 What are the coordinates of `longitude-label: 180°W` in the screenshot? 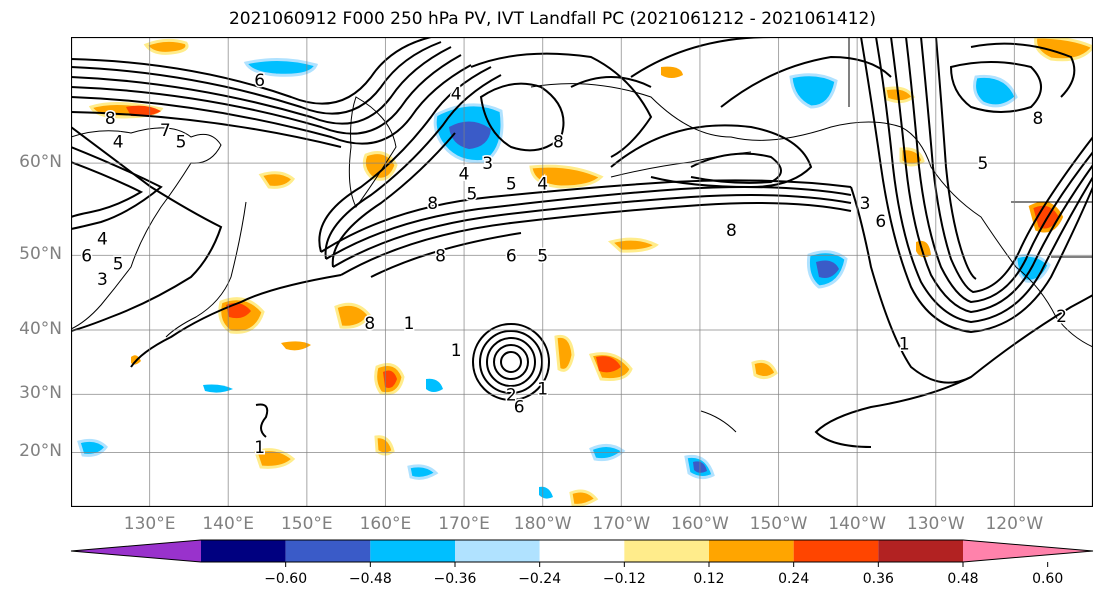 It's located at (542, 524).